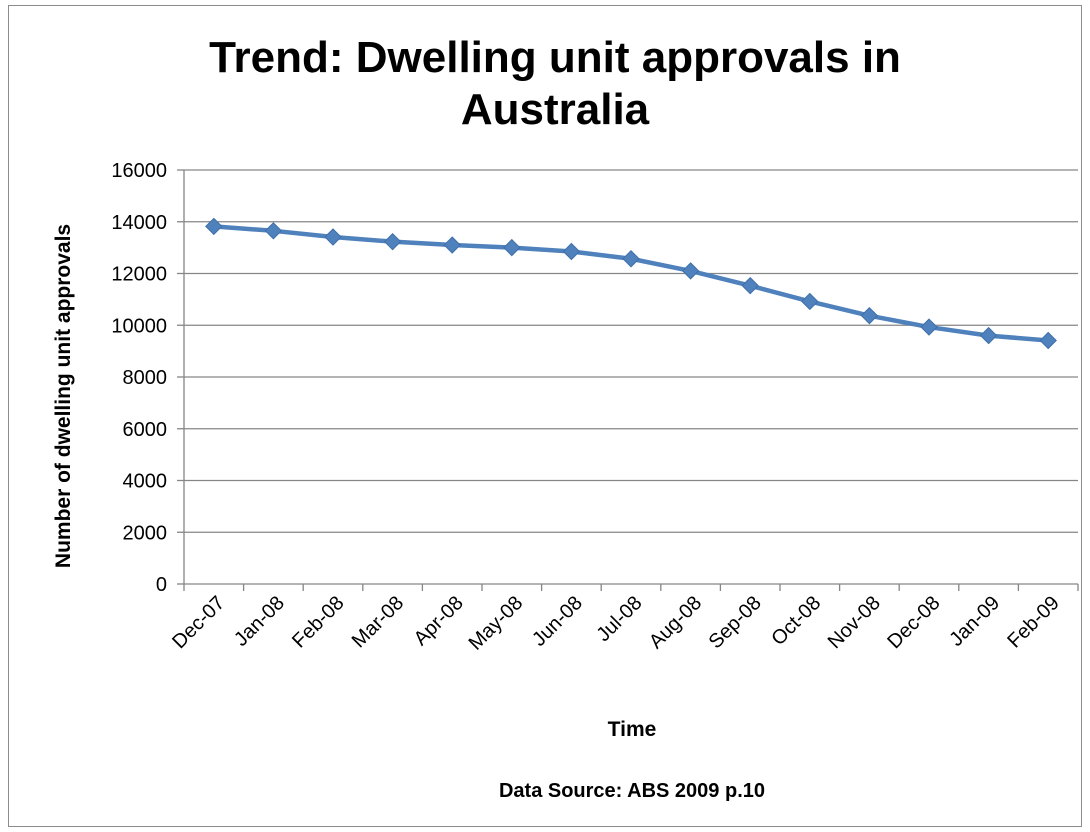  I want to click on series-line, so click(631, 283).